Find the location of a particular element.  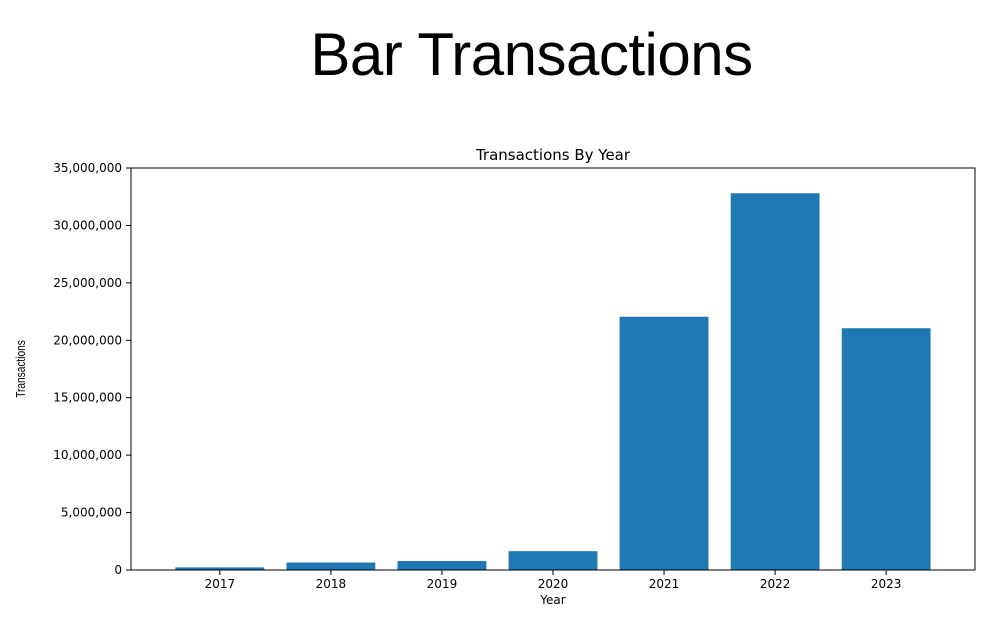

x-tick-label: 2020 is located at coordinates (553, 584).